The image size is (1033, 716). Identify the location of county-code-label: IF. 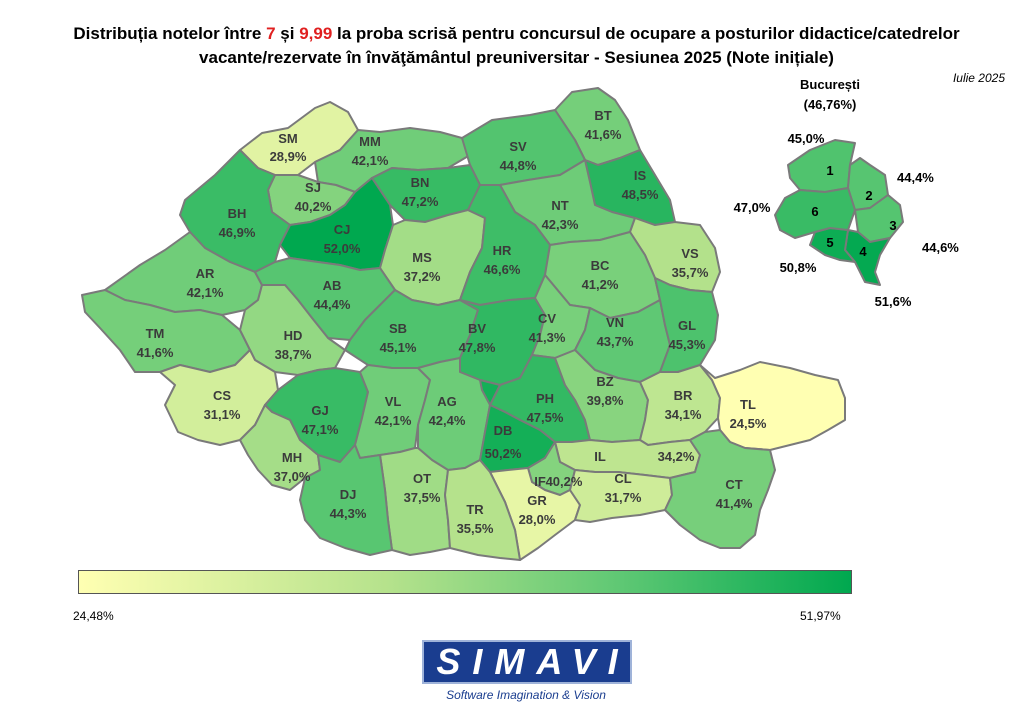
(540, 481).